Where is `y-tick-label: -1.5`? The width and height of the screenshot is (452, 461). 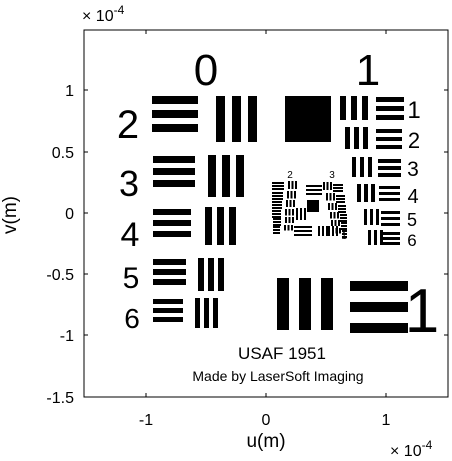
y-tick-label: -1.5 is located at coordinates (60, 398).